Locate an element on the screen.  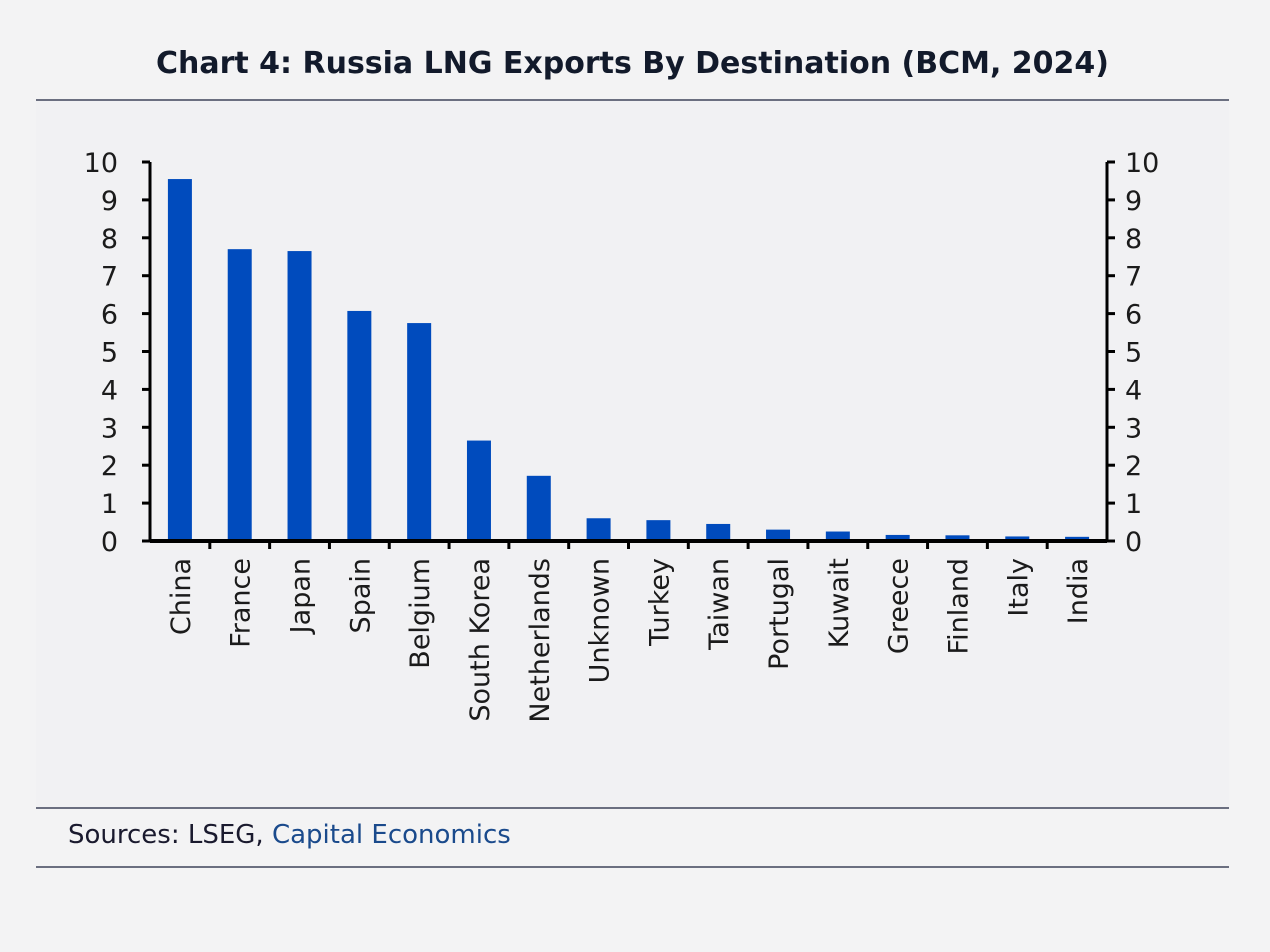
bar-unknown is located at coordinates (598, 529).